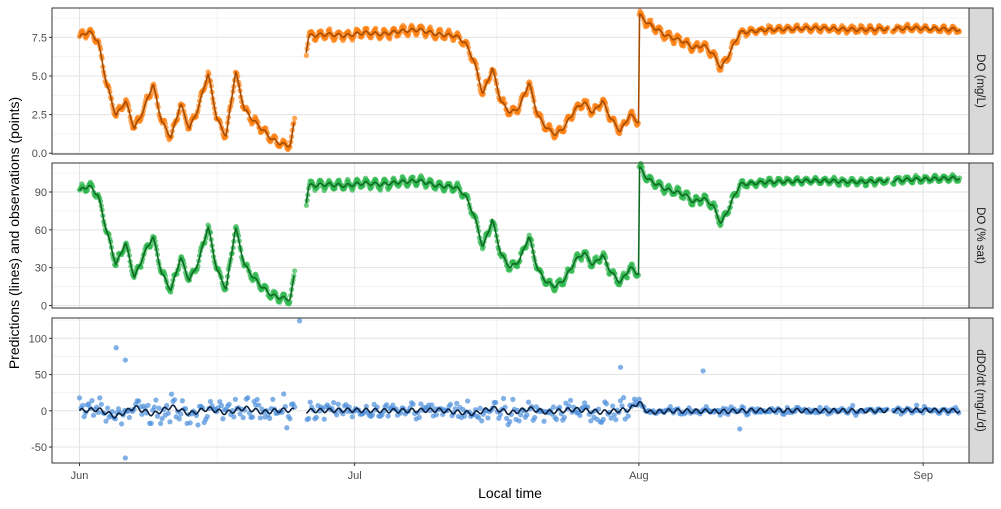 The height and width of the screenshot is (509, 1001). Describe the element at coordinates (980, 235) in the screenshot. I see `facet-strip-label: DO (% sat)` at that location.